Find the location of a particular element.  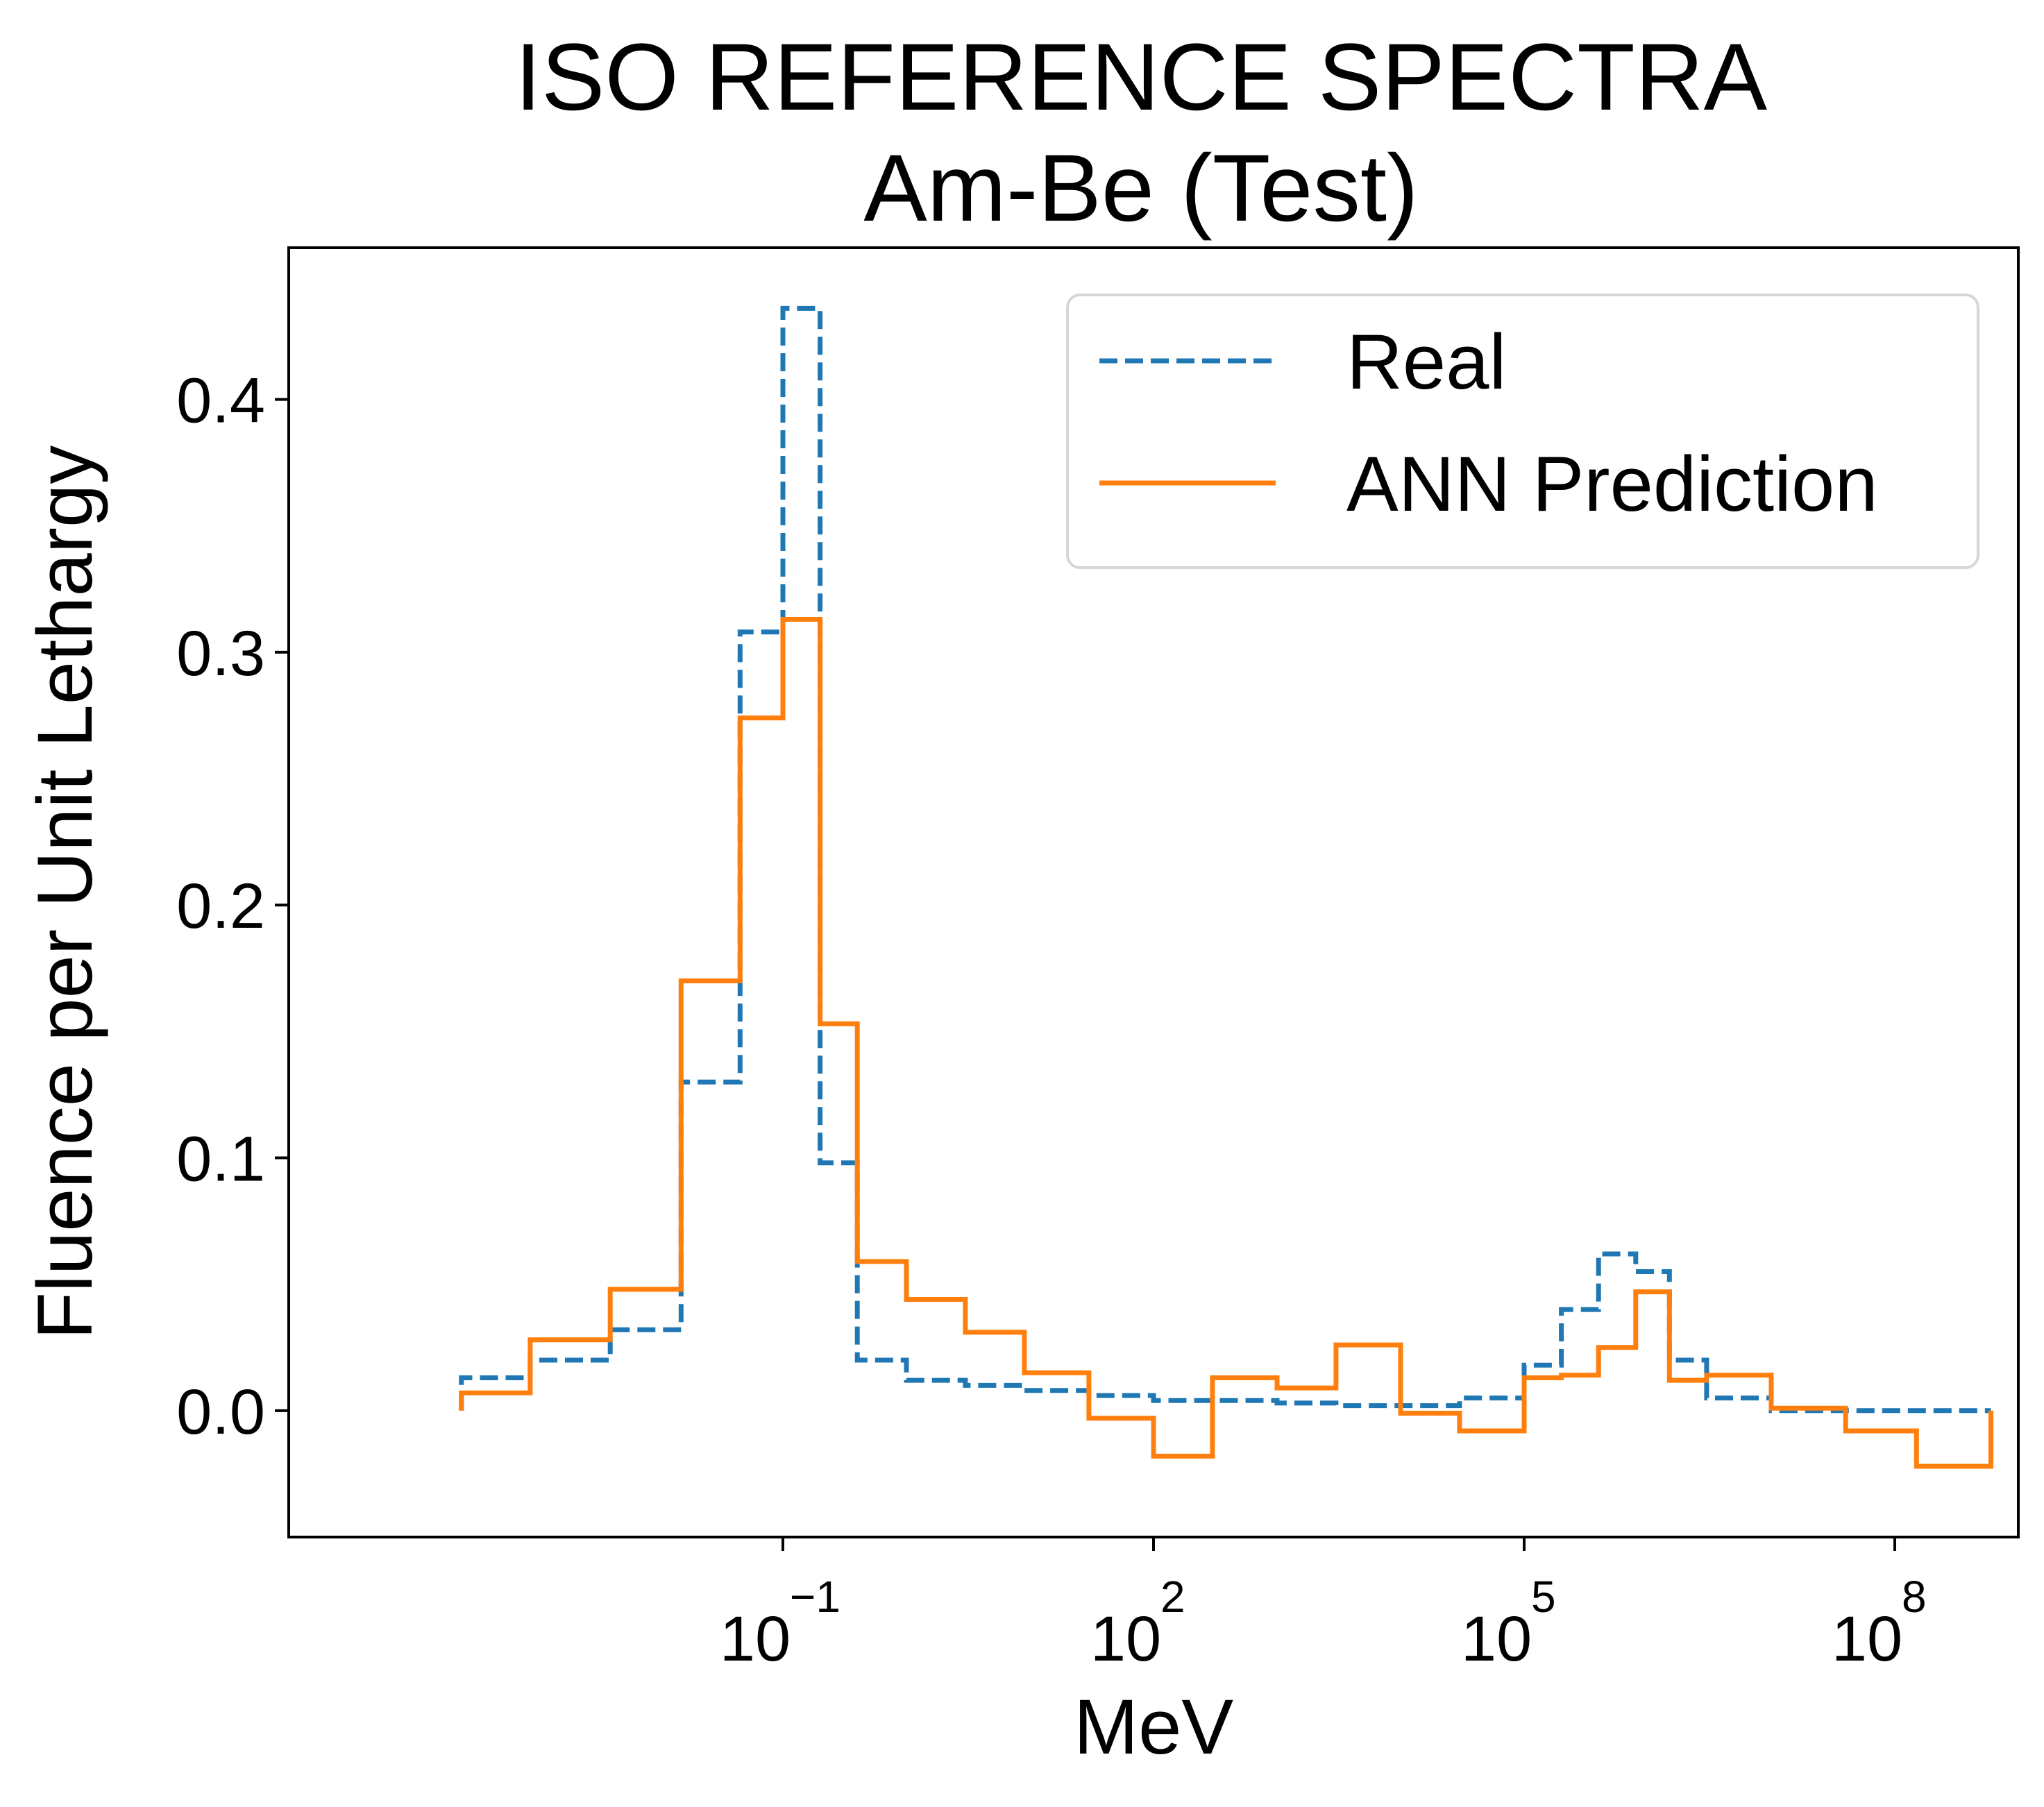

y-axis-label: Fluence per Unit Lethargy is located at coordinates (65, 893).